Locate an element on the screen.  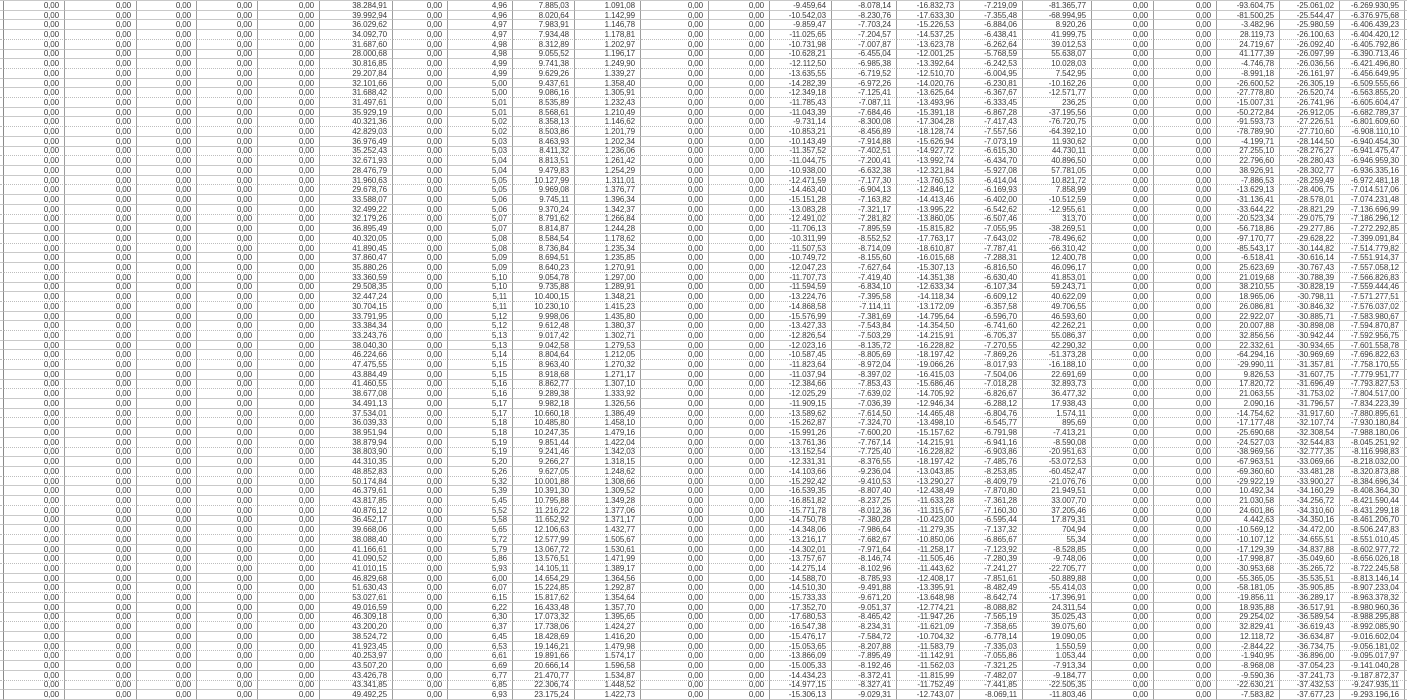
grid-cell: -7.014.517,06 is located at coordinates (1372, 190).